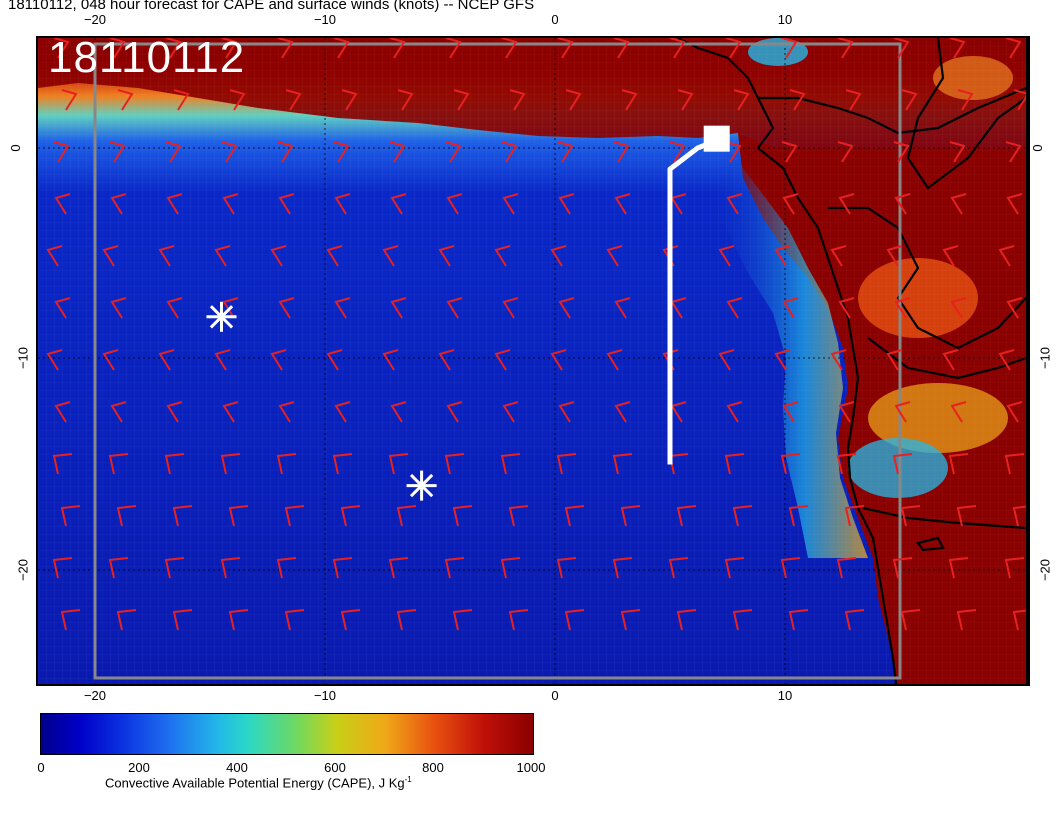  What do you see at coordinates (16, 148) in the screenshot?
I see `lat-tick-left: 0` at bounding box center [16, 148].